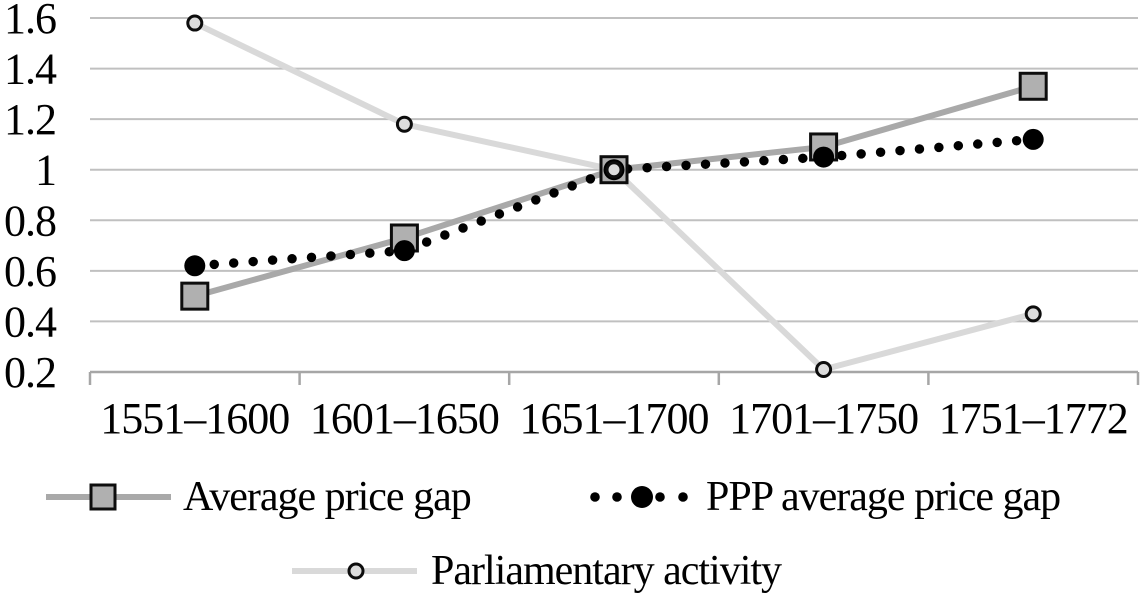 This screenshot has width=1143, height=597. I want to click on legend-swatch-ppp-average-price-gap, so click(639, 497).